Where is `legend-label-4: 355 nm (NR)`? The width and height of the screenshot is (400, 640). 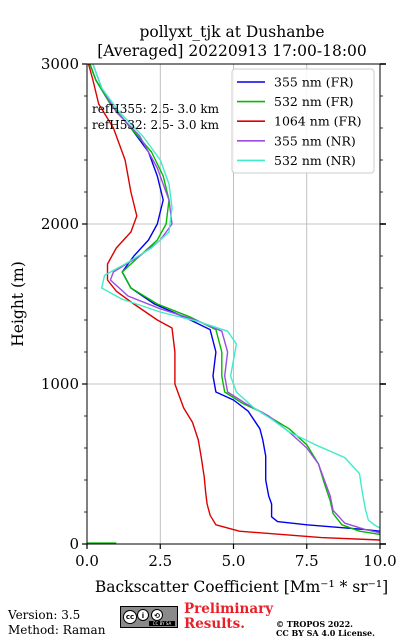
legend-label-4: 355 nm (NR) is located at coordinates (315, 140).